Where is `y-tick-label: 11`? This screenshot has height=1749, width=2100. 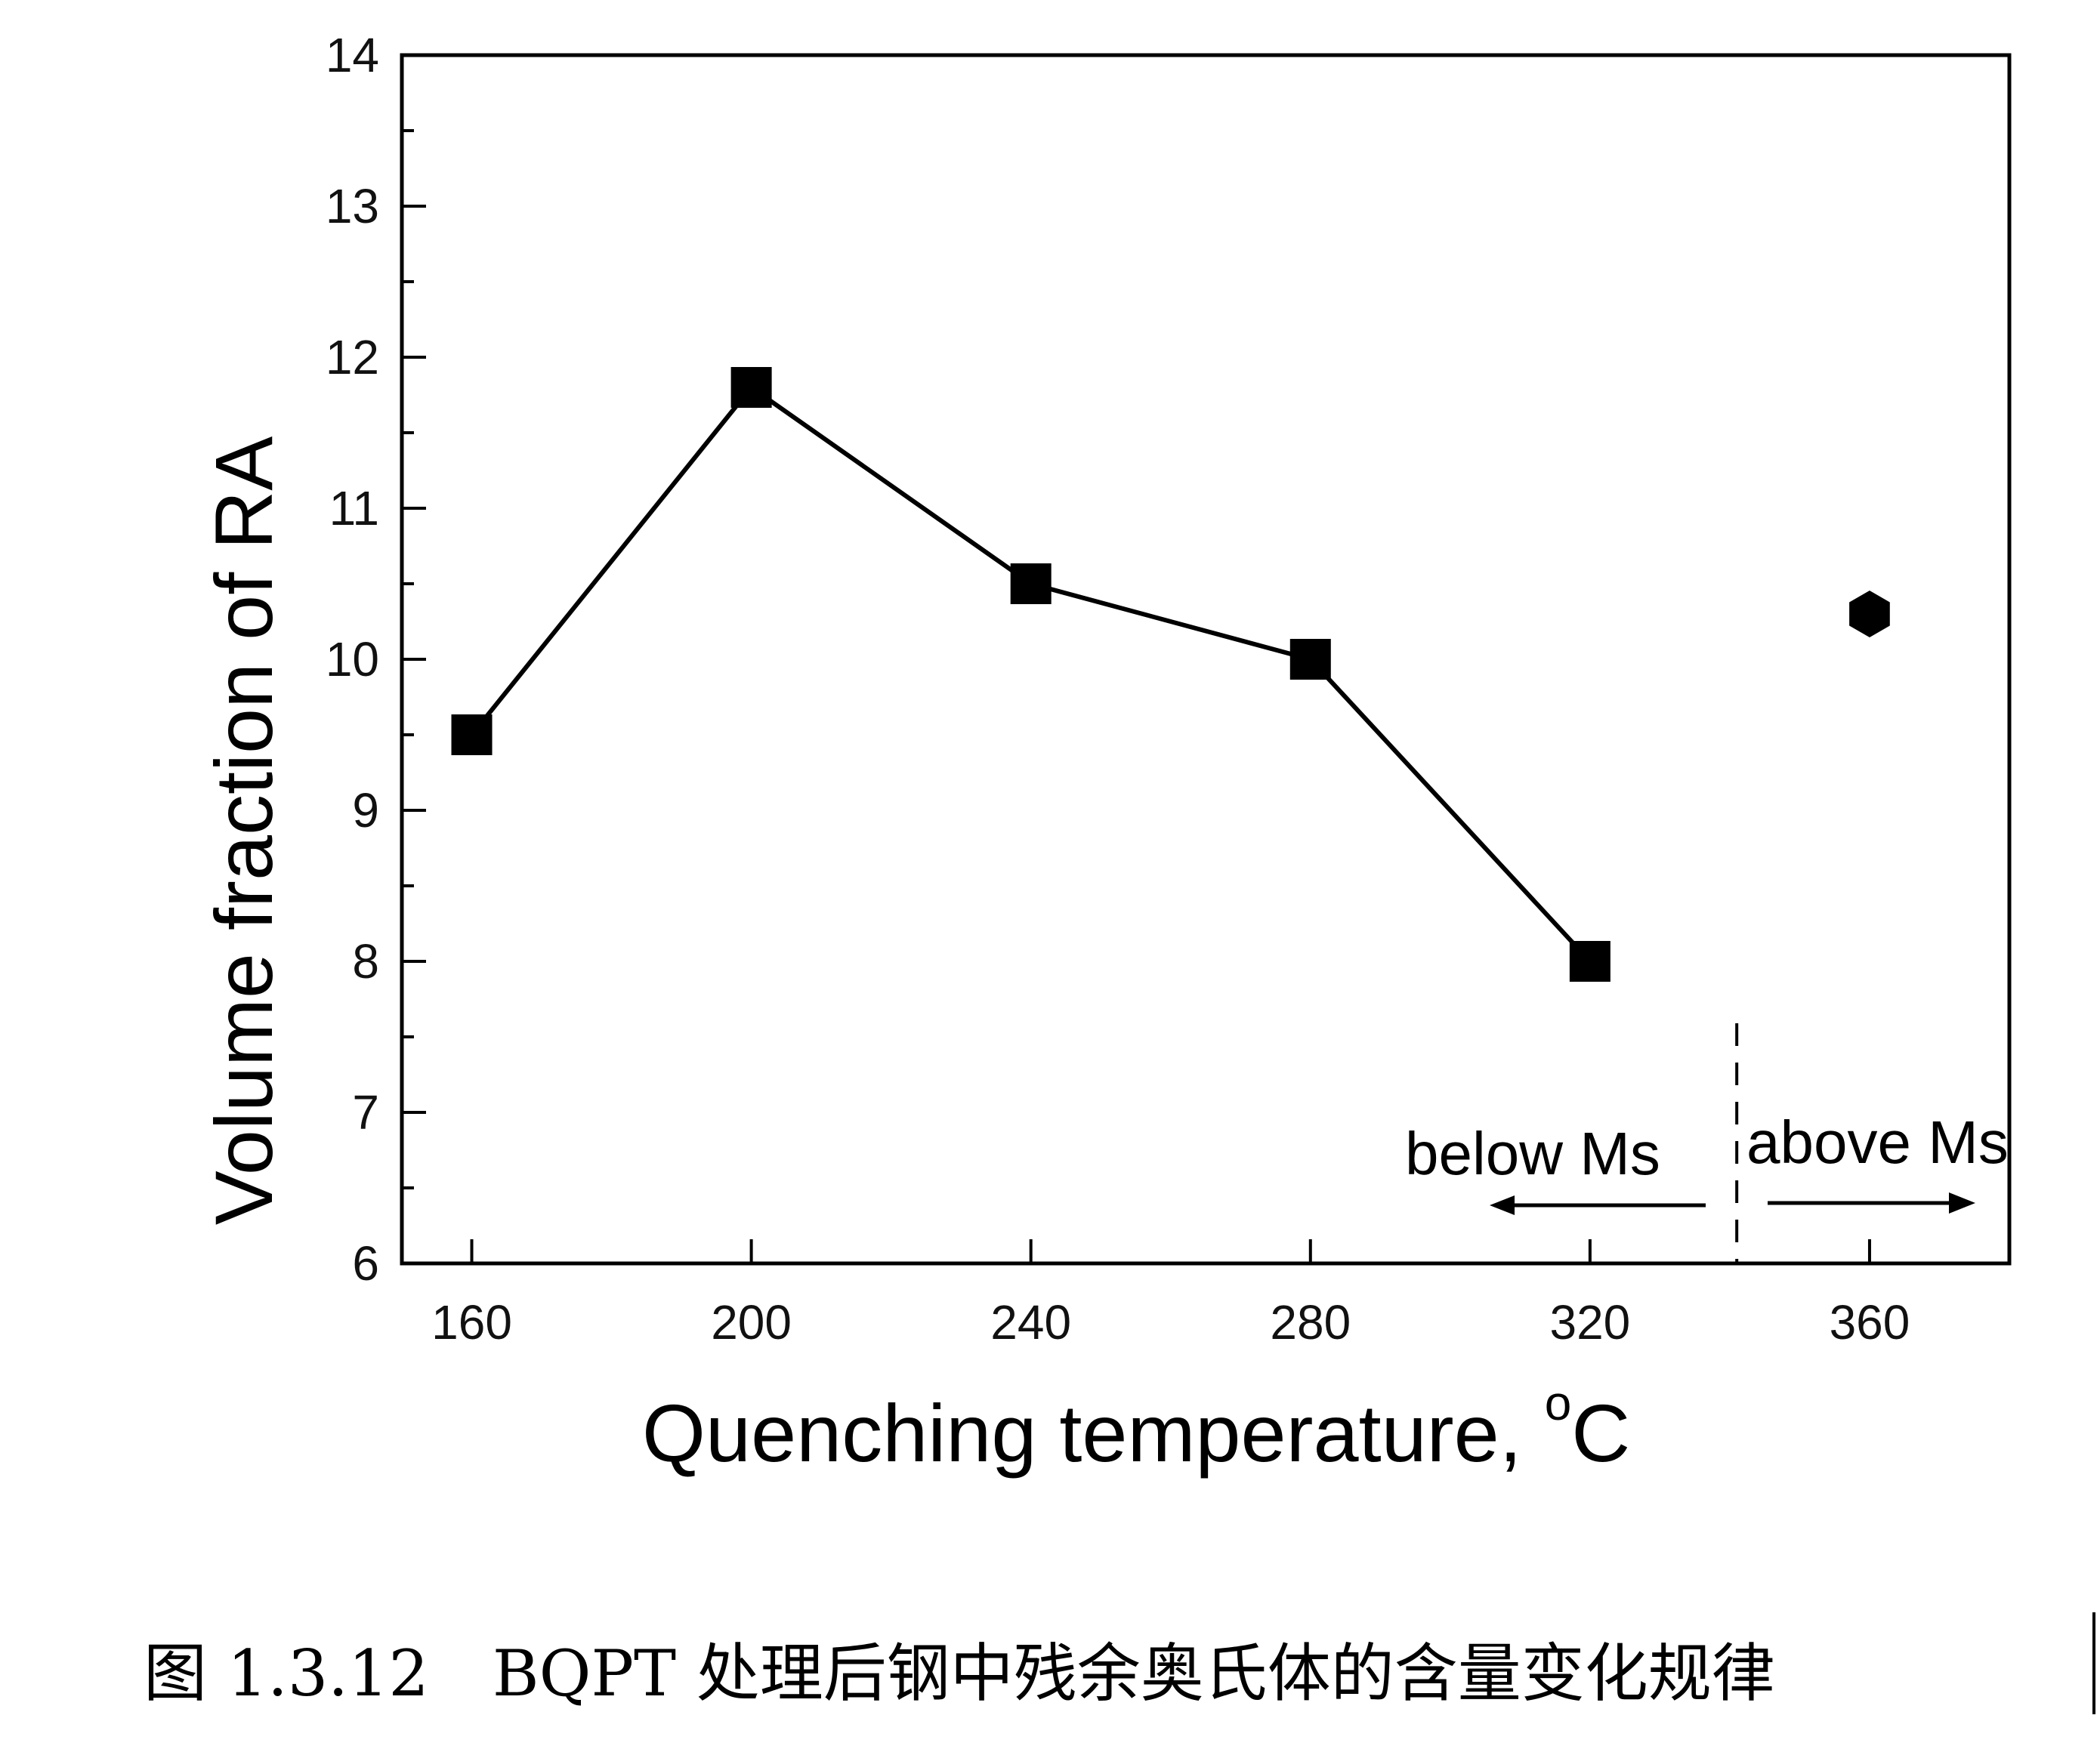
y-tick-label: 11 is located at coordinates (354, 508).